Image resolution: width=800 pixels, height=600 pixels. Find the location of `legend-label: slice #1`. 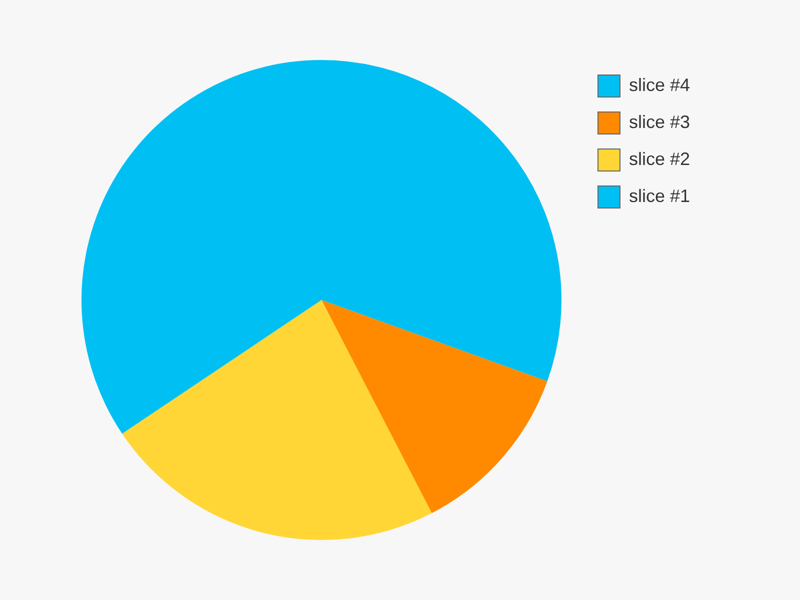

legend-label: slice #1 is located at coordinates (659, 196).